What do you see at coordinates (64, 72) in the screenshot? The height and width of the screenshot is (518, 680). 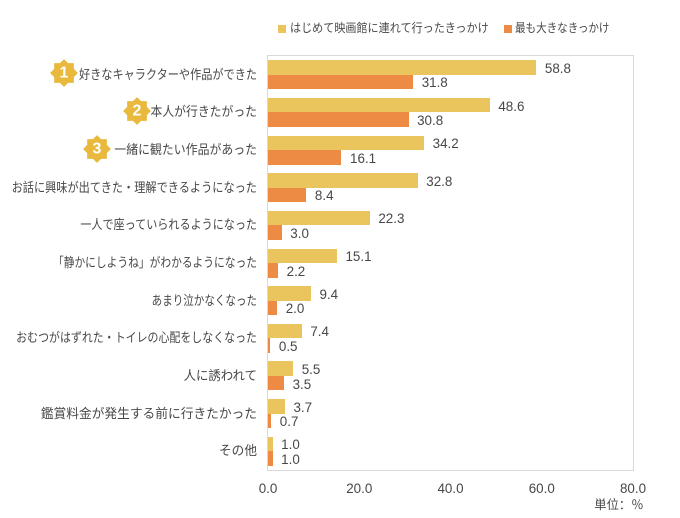 I see `svg-text: 1` at bounding box center [64, 72].